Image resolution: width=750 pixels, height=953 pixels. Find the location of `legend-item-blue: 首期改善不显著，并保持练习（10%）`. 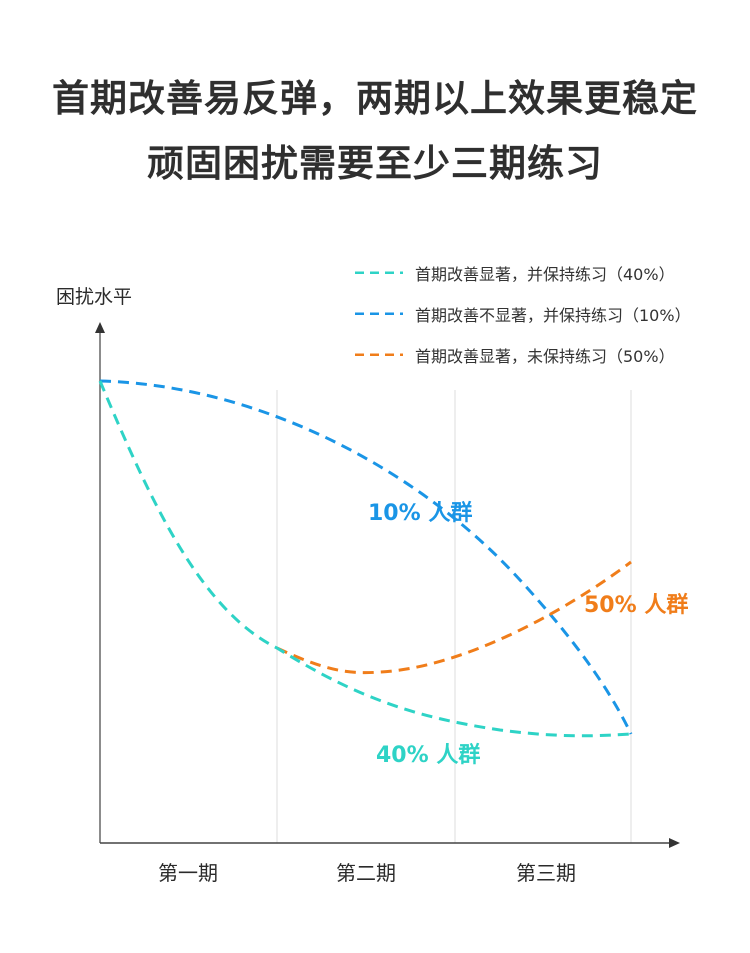

legend-item-blue: 首期改善不显著，并保持练习（10%） is located at coordinates (523, 313).